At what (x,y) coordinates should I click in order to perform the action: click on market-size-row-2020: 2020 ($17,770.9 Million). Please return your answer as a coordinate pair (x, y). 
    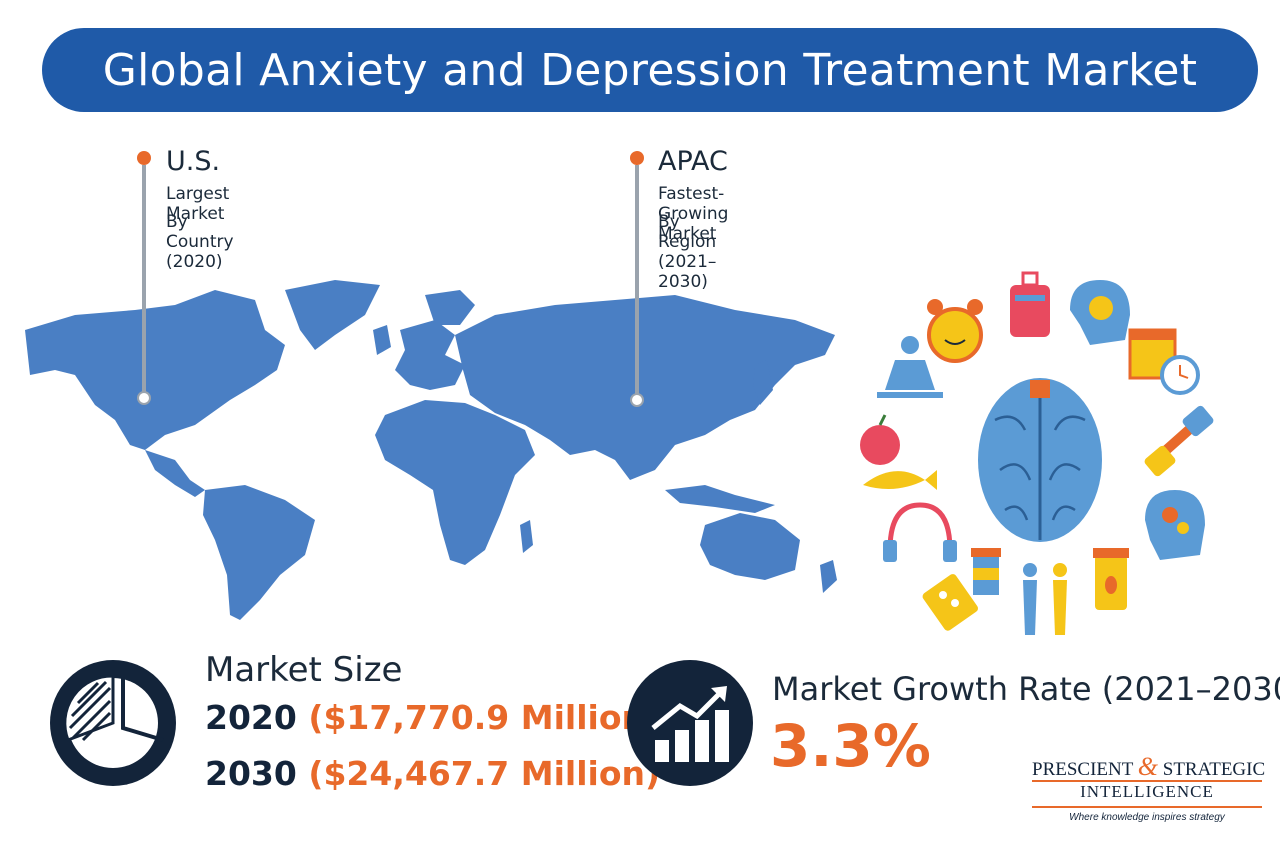
    Looking at the image, I should click on (432, 717).